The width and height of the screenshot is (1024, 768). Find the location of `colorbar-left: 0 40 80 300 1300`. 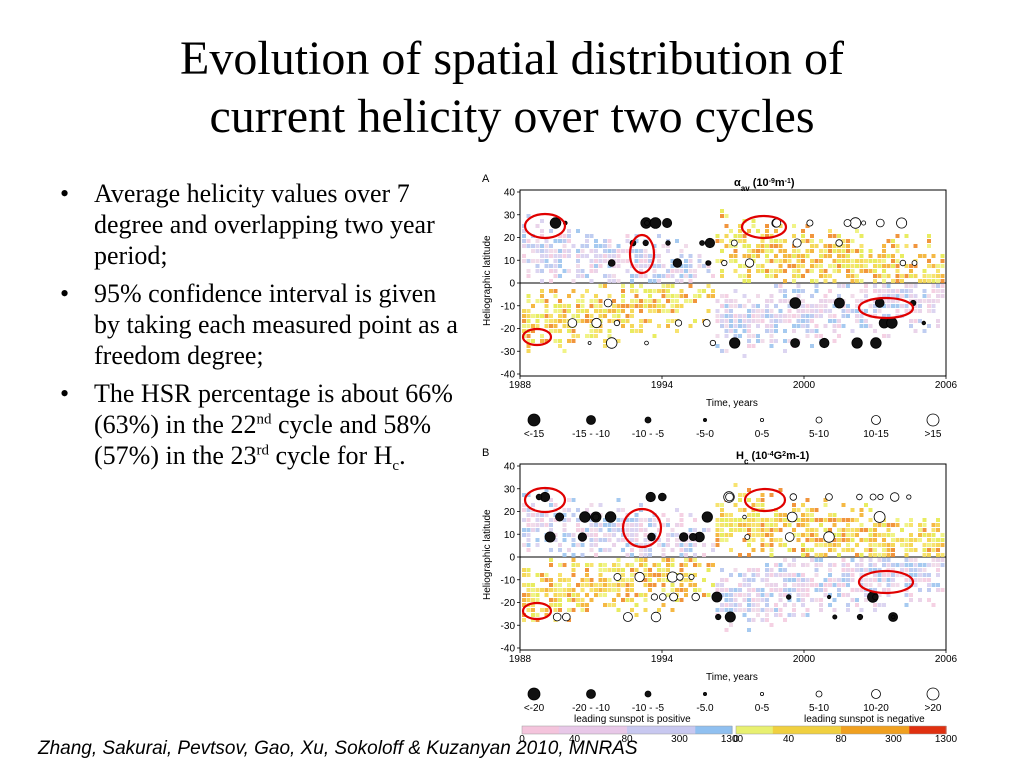

colorbar-left: 0 40 80 300 1300 is located at coordinates (631, 735).